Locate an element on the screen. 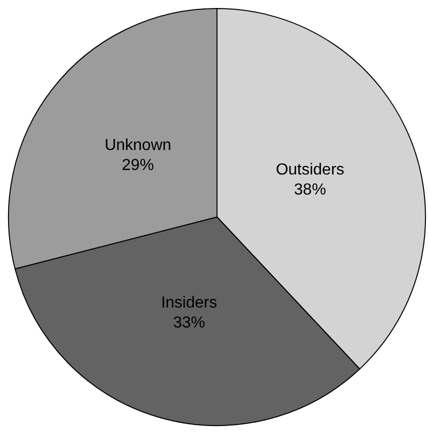  data-label: 29% is located at coordinates (138, 165).